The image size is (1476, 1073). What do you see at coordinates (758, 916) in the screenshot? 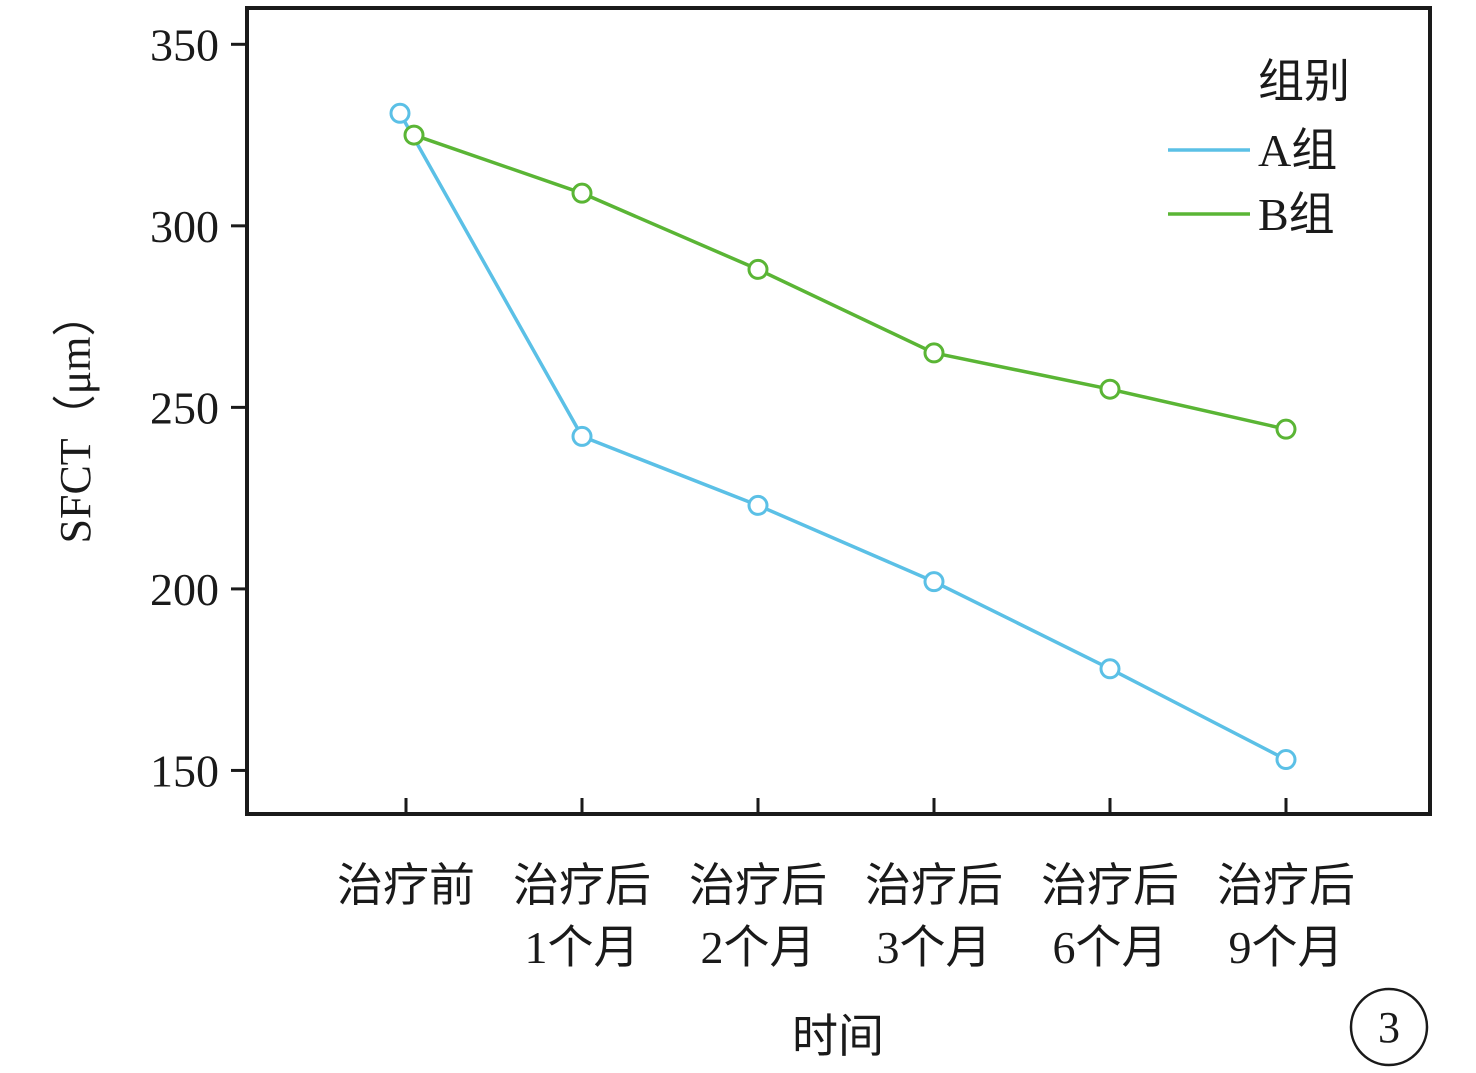
I see `x-tick-label: 治疗后 2个月` at bounding box center [758, 916].